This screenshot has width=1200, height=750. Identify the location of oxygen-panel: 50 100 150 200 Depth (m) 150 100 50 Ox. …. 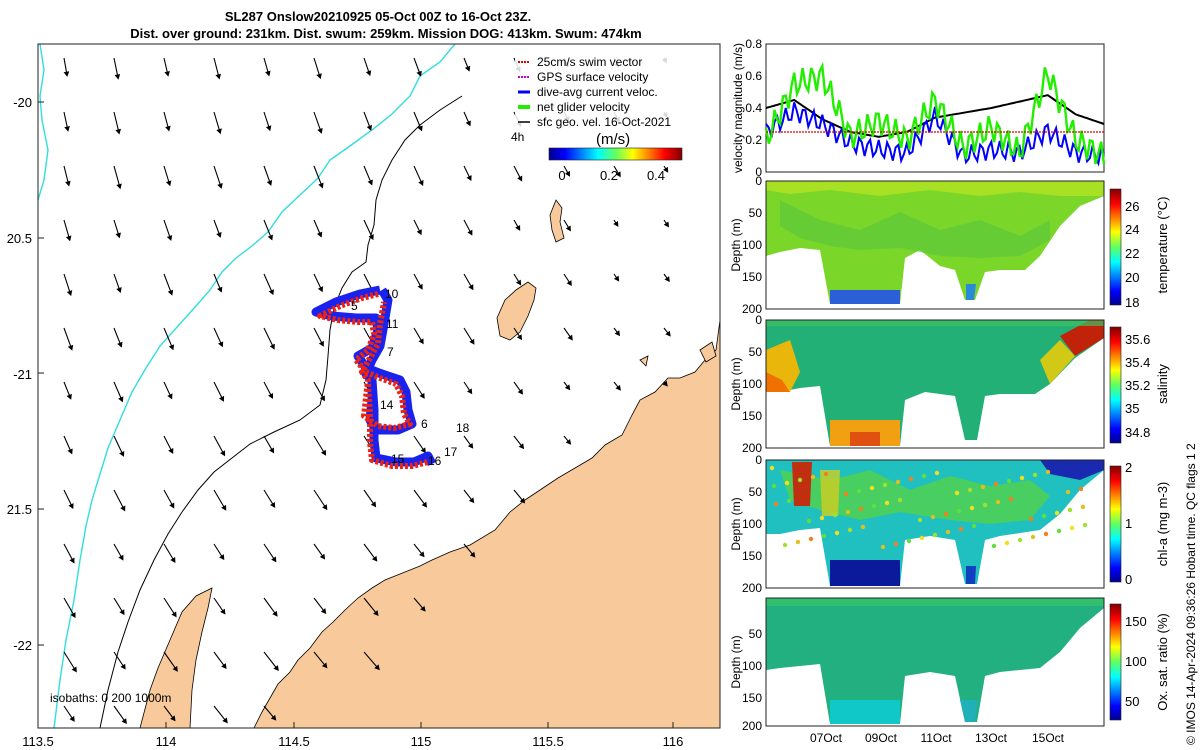
(949, 665).